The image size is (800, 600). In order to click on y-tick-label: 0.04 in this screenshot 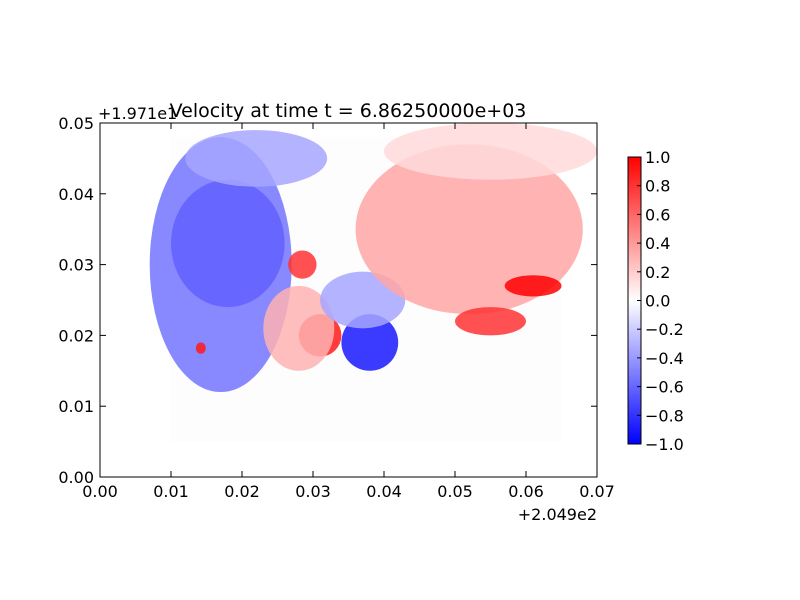, I will do `click(76, 194)`.